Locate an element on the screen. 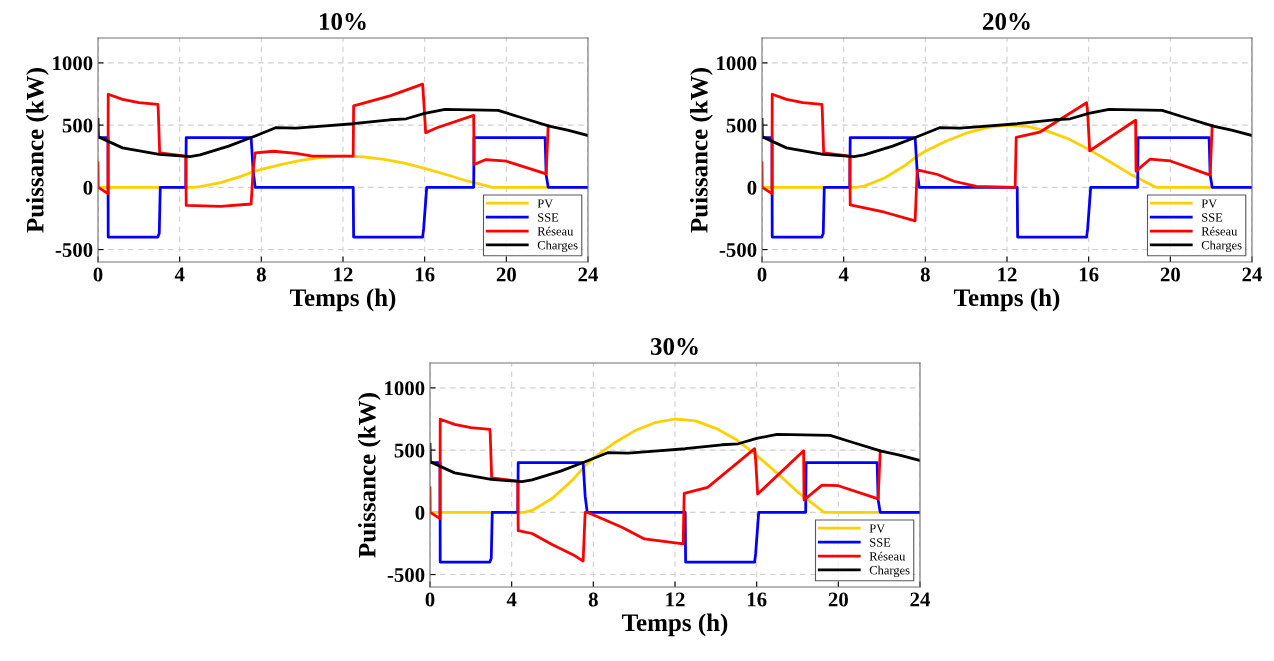 The image size is (1274, 661). chart-title: 10% is located at coordinates (343, 21).